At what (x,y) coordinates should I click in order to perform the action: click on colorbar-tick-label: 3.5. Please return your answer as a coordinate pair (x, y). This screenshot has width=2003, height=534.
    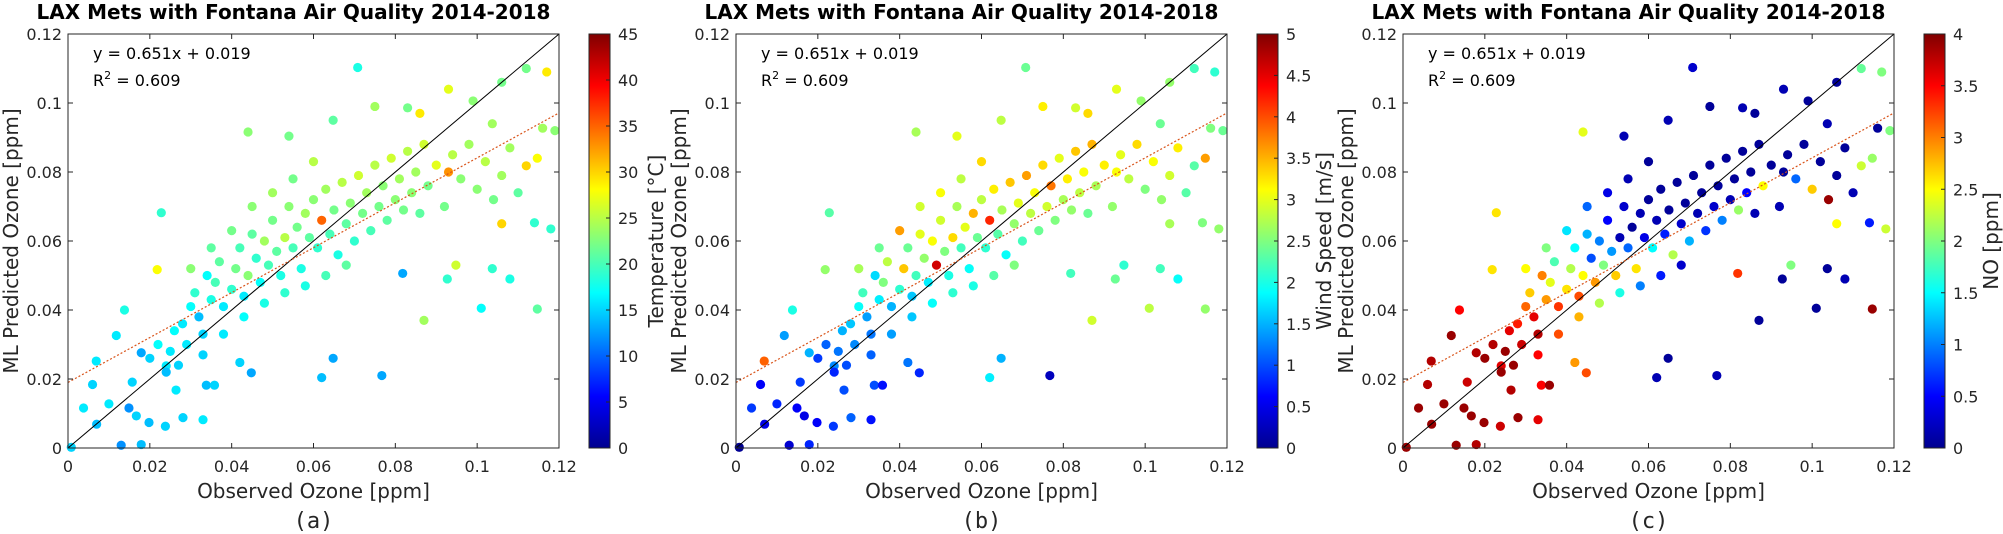
    Looking at the image, I should click on (1298, 158).